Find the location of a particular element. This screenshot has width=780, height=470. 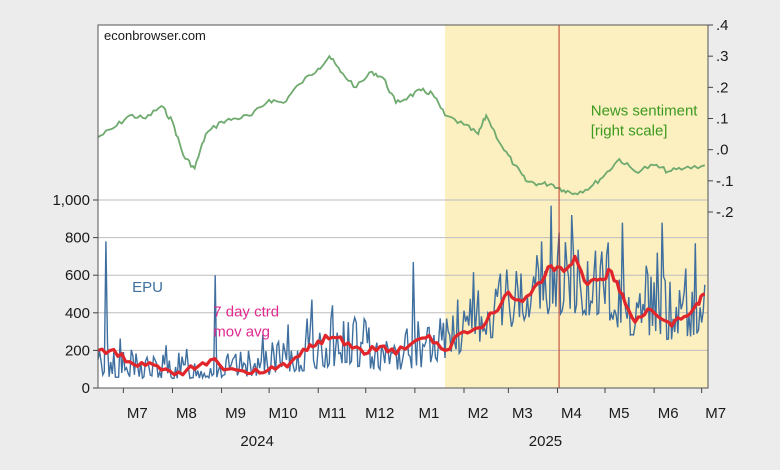

x-tick-label: M12 is located at coordinates (379, 413).